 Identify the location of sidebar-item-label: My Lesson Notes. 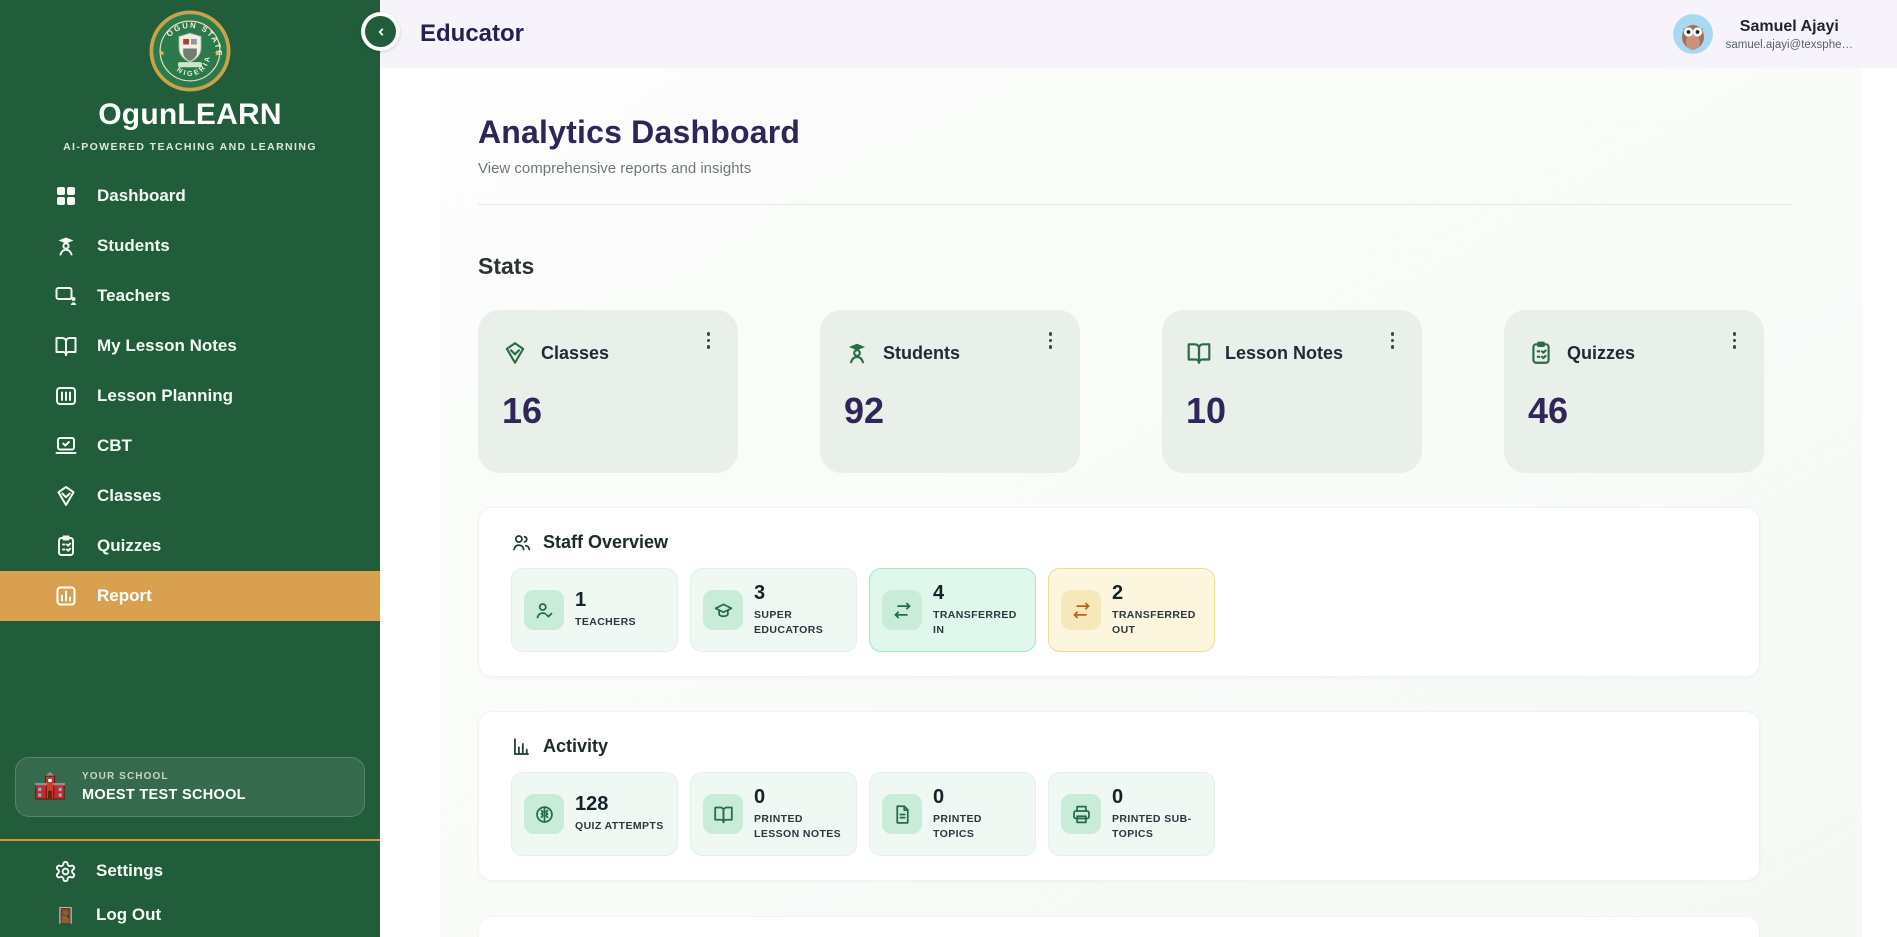
(167, 345).